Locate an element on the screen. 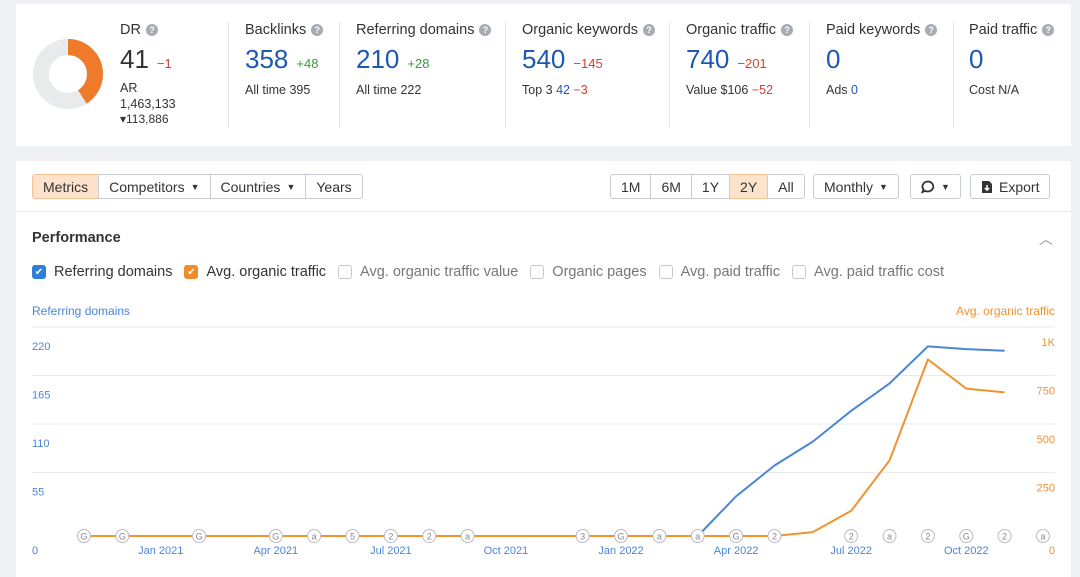 The width and height of the screenshot is (1080, 577). export-group: Export is located at coordinates (1010, 186).